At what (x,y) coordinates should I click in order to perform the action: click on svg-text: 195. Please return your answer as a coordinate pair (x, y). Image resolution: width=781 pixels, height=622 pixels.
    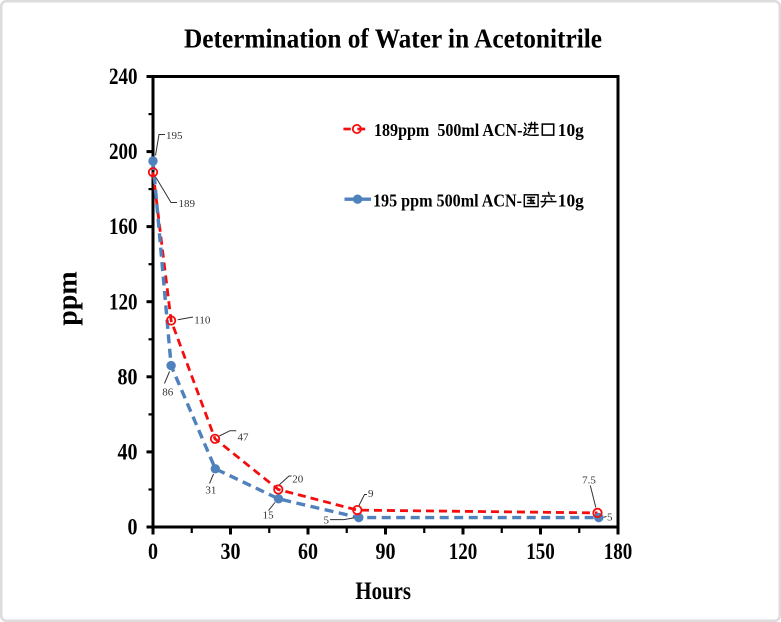
    Looking at the image, I should click on (174, 136).